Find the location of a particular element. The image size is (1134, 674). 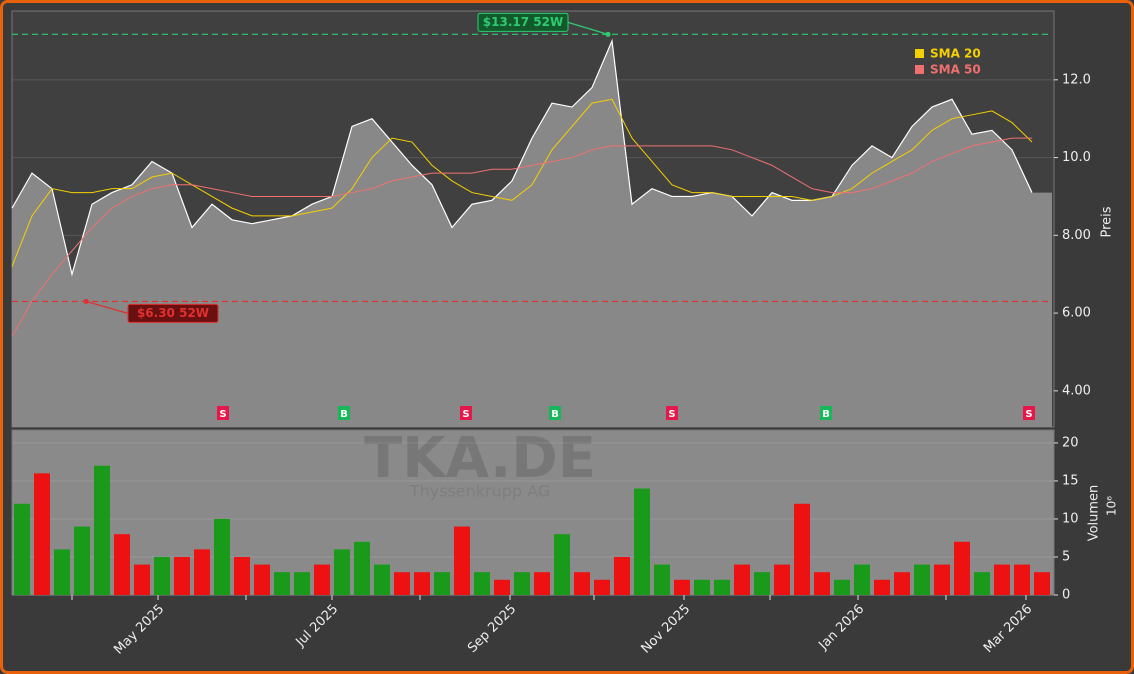

annotation-label: $13.17 52W is located at coordinates (523, 22).